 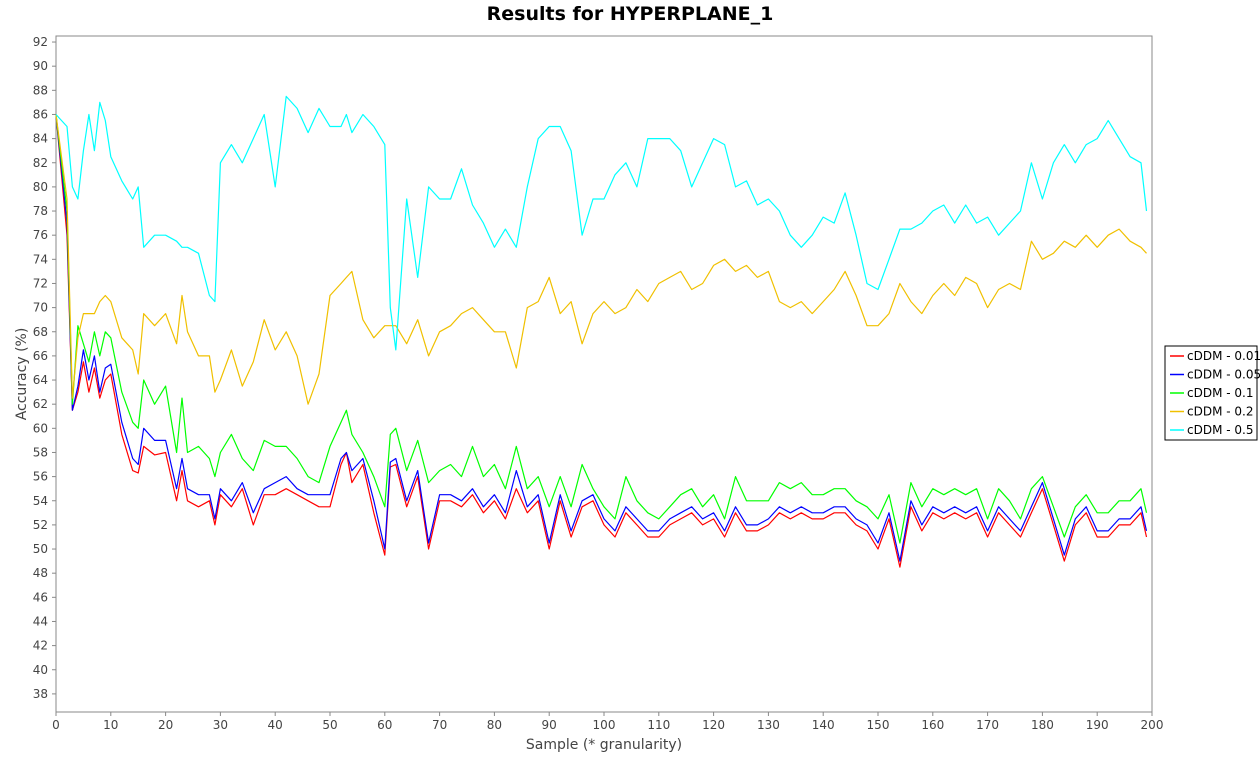 I want to click on y-tick-label: 40, so click(x=40, y=670).